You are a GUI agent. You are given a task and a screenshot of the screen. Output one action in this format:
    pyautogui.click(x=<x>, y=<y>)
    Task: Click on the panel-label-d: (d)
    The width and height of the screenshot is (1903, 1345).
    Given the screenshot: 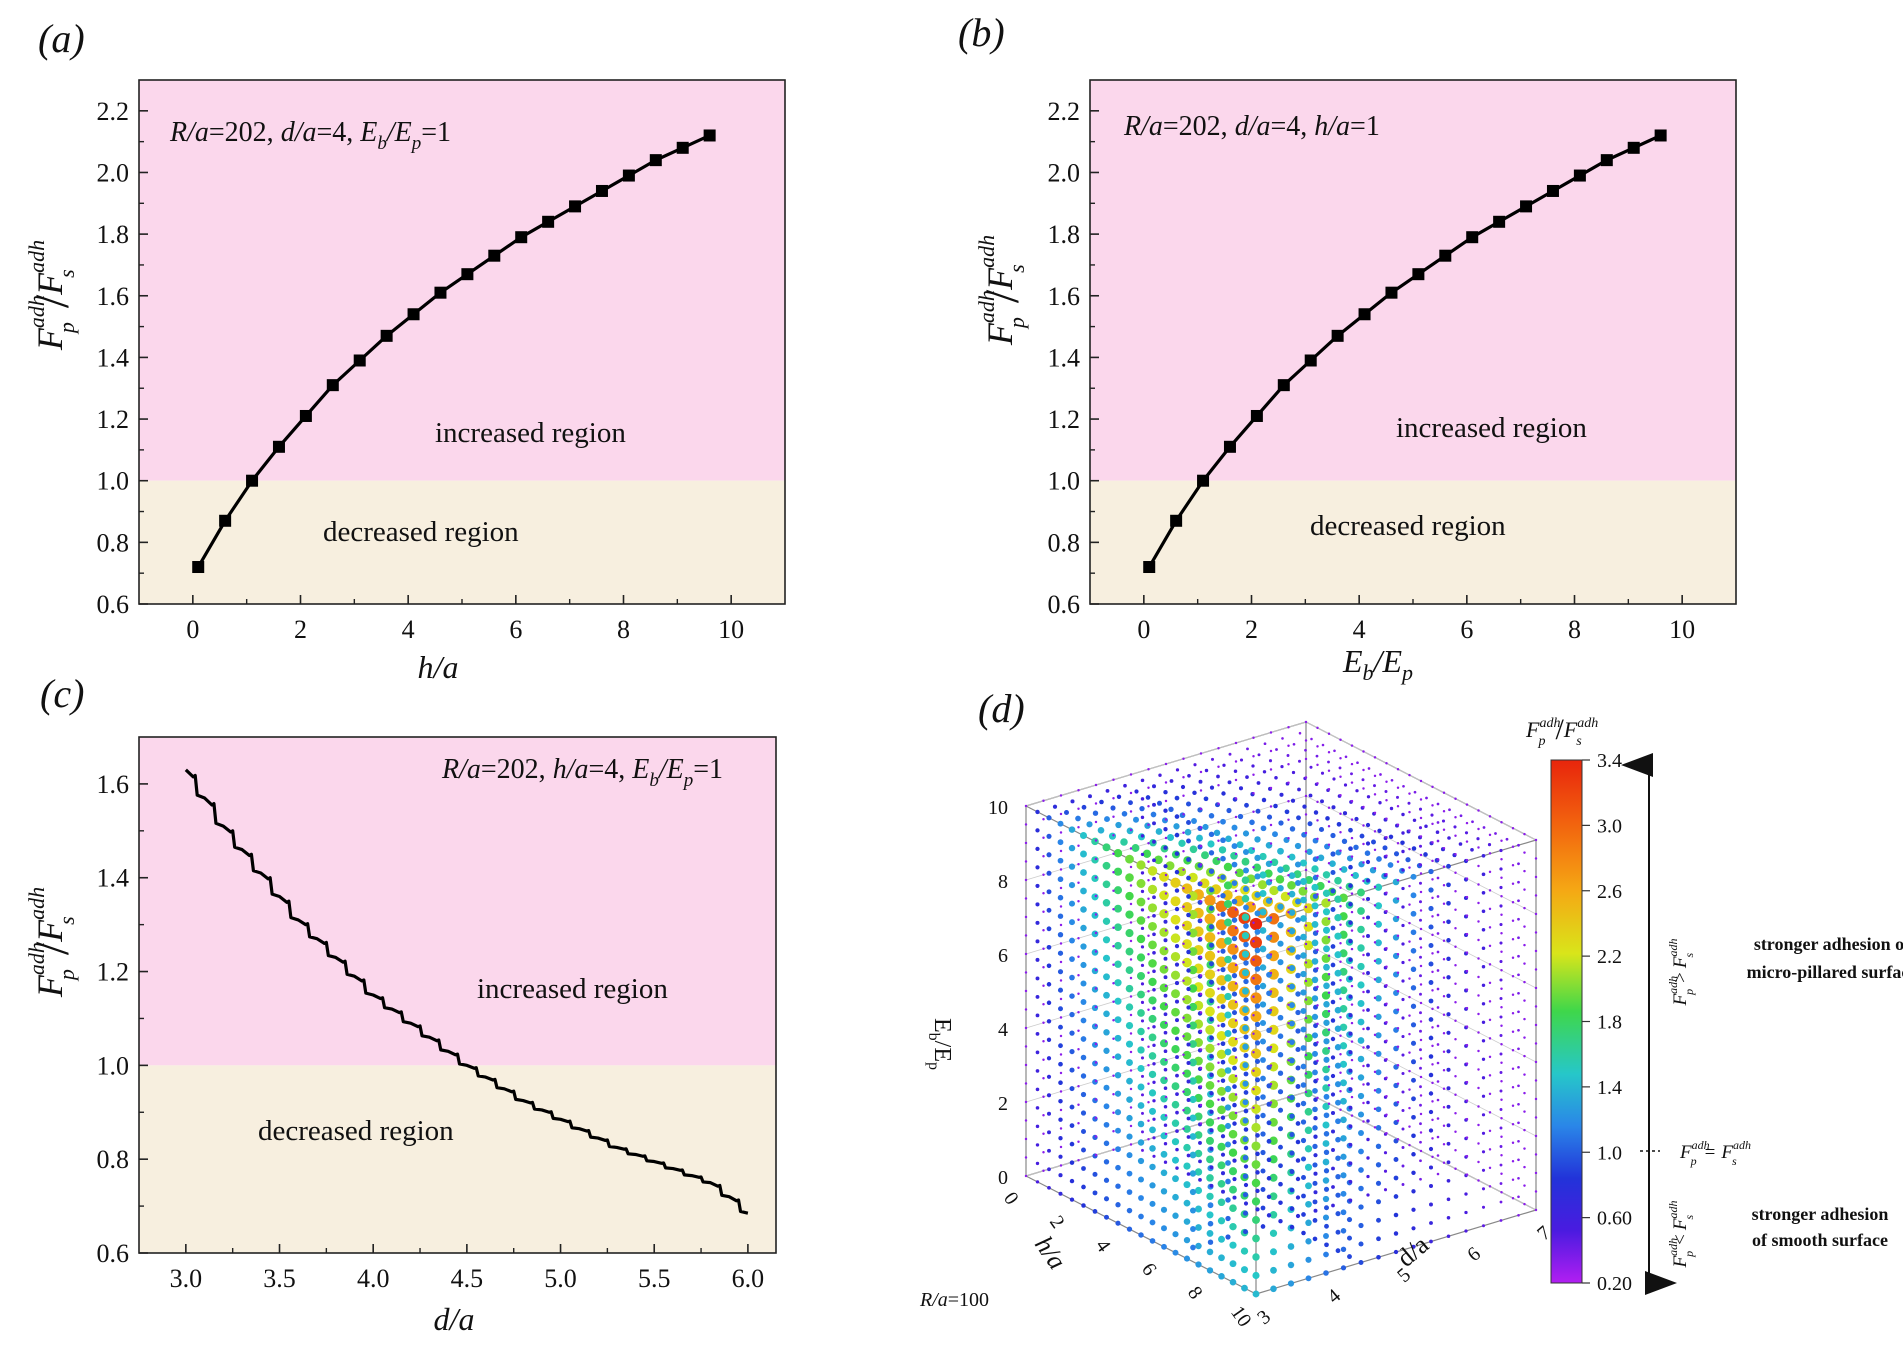 What is the action you would take?
    pyautogui.click(x=1001, y=708)
    